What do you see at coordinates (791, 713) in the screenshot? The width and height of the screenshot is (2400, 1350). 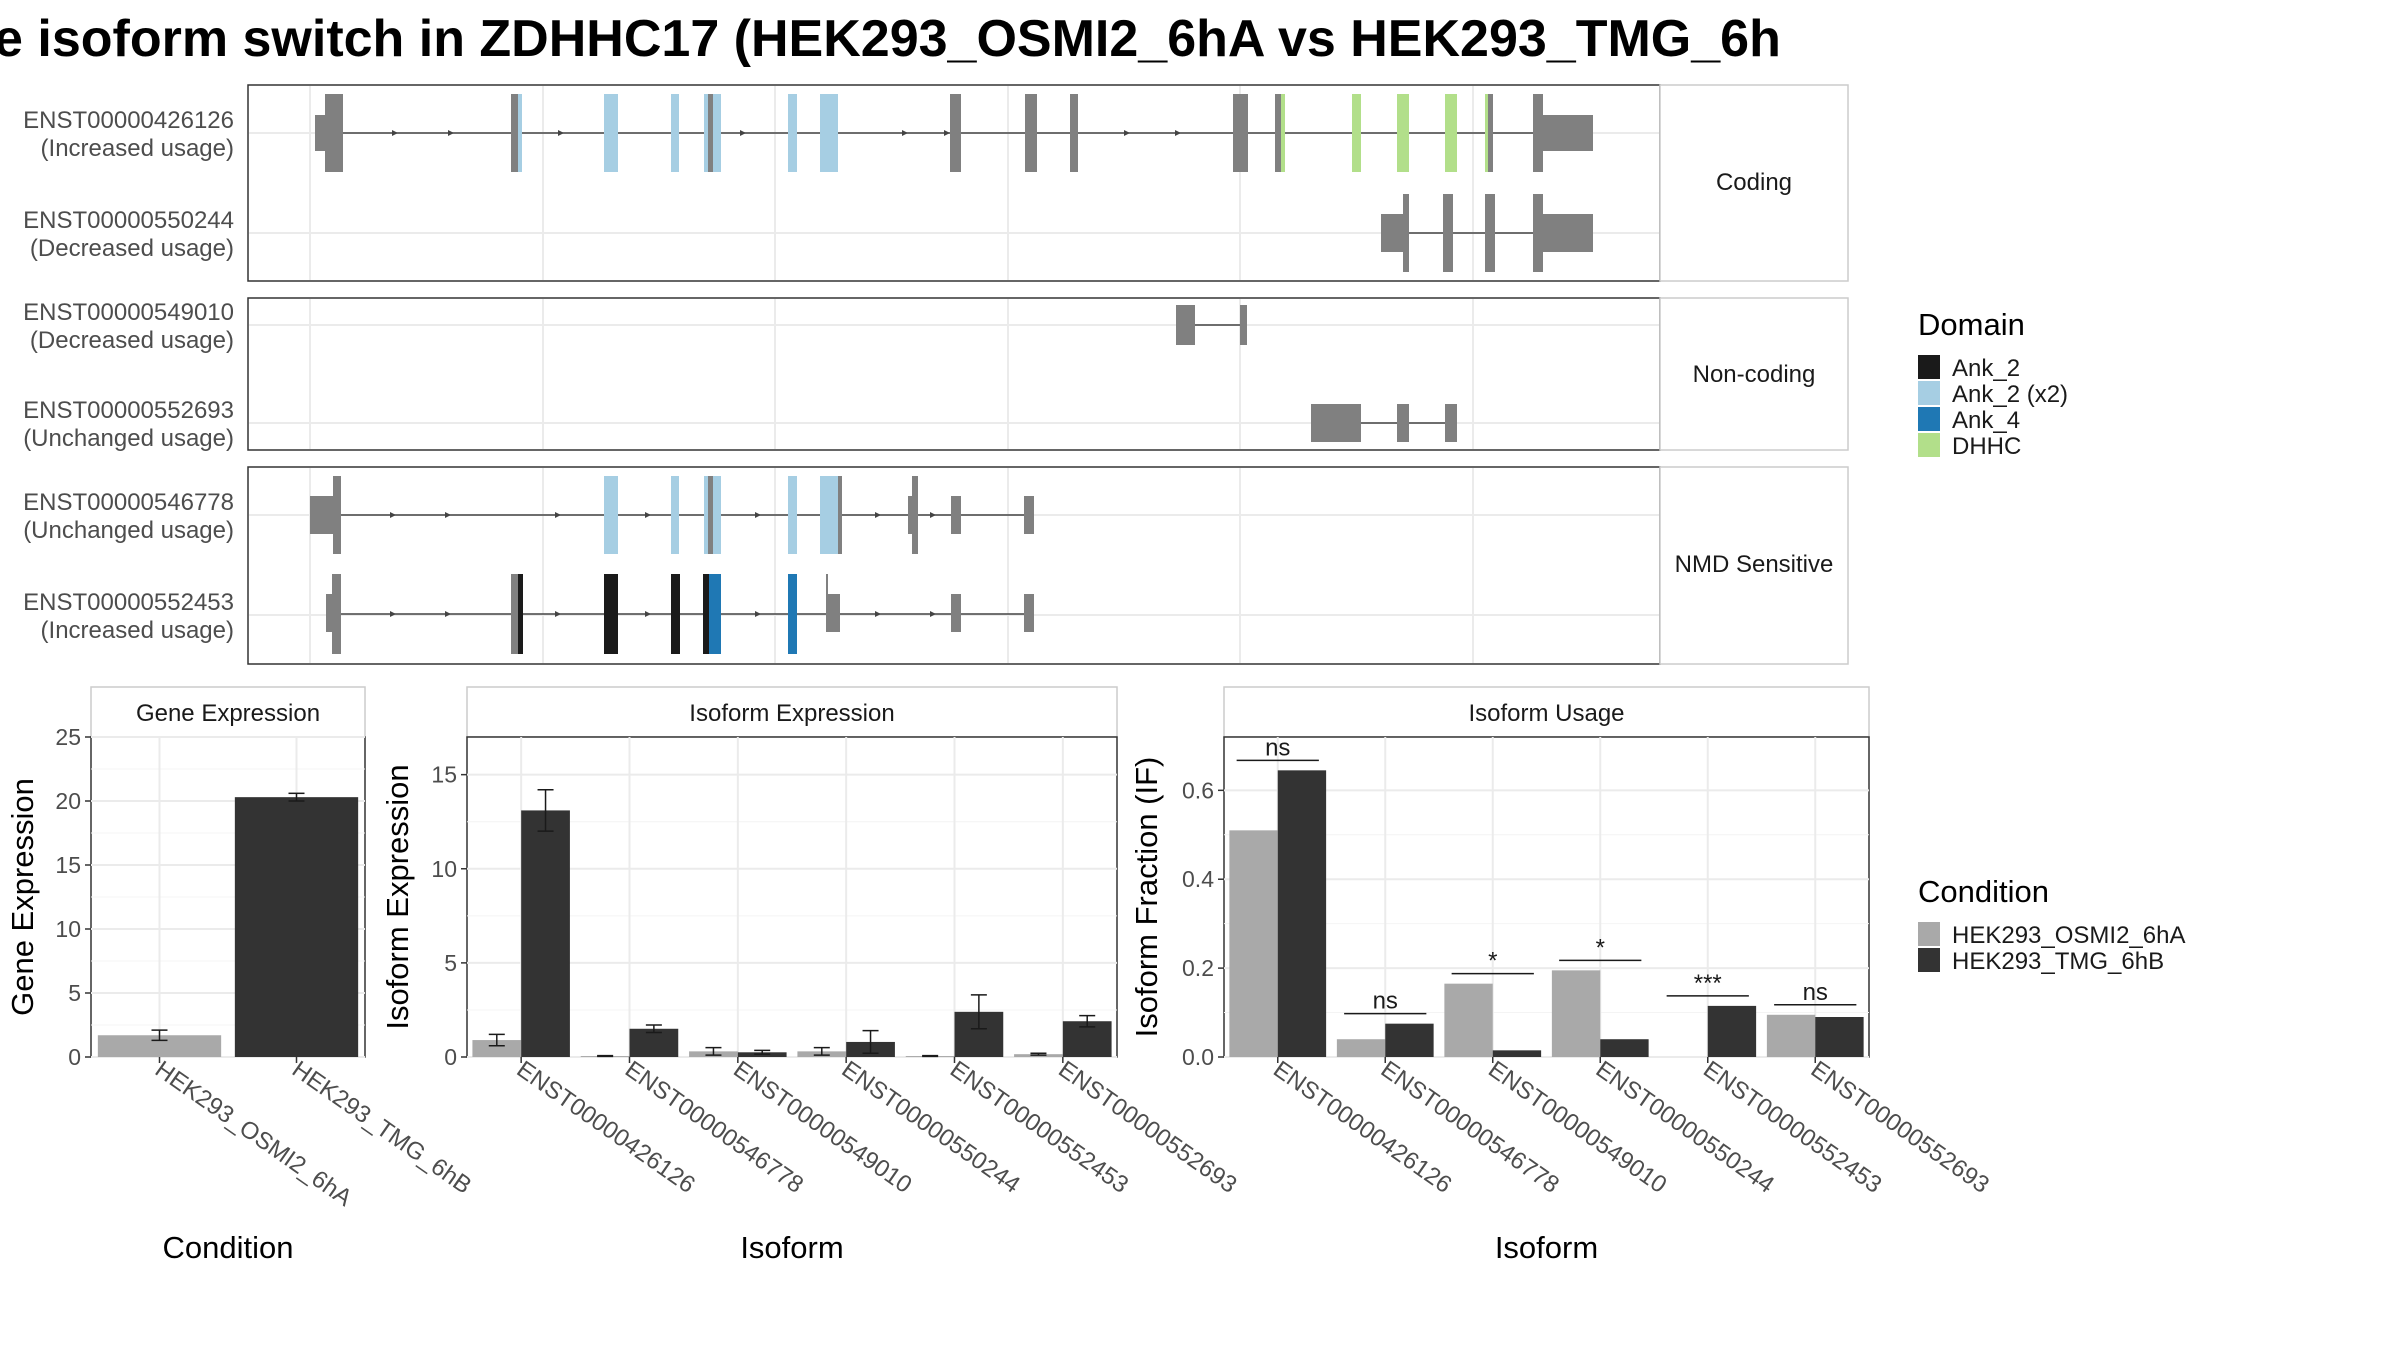 I see `chart-title: Isoform Expression` at bounding box center [791, 713].